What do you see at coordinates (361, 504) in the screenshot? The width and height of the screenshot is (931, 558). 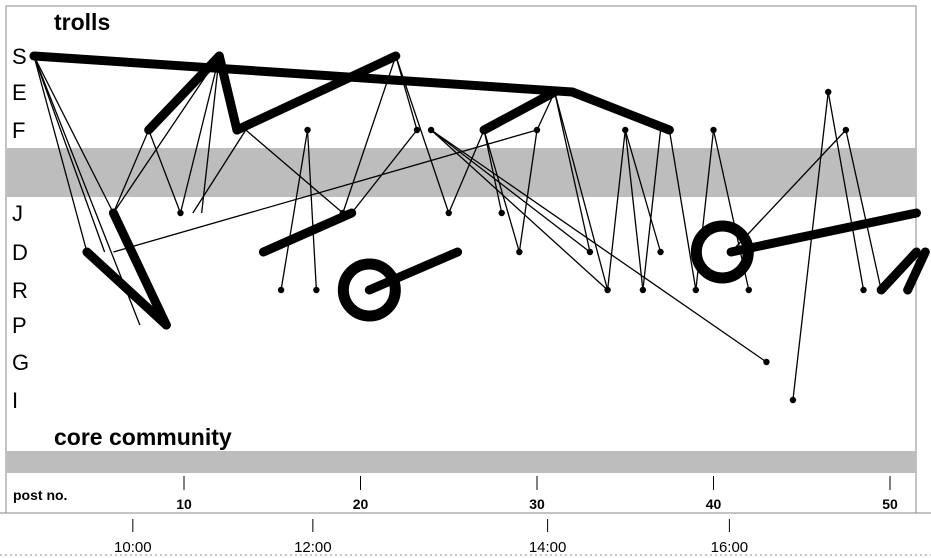 I see `post-tick-label-20: 20` at bounding box center [361, 504].